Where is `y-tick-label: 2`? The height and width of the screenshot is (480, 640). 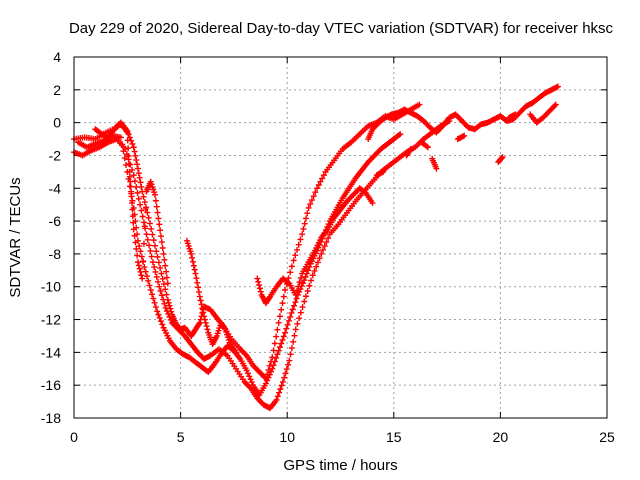 y-tick-label: 2 is located at coordinates (57, 90).